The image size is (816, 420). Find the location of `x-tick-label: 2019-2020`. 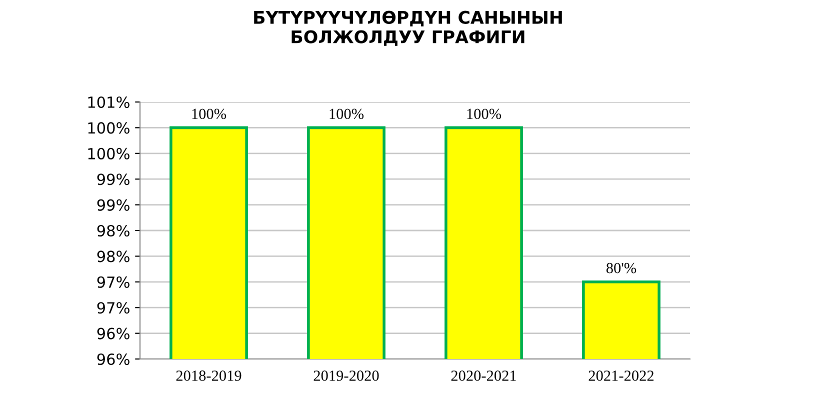

x-tick-label: 2019-2020 is located at coordinates (346, 375).